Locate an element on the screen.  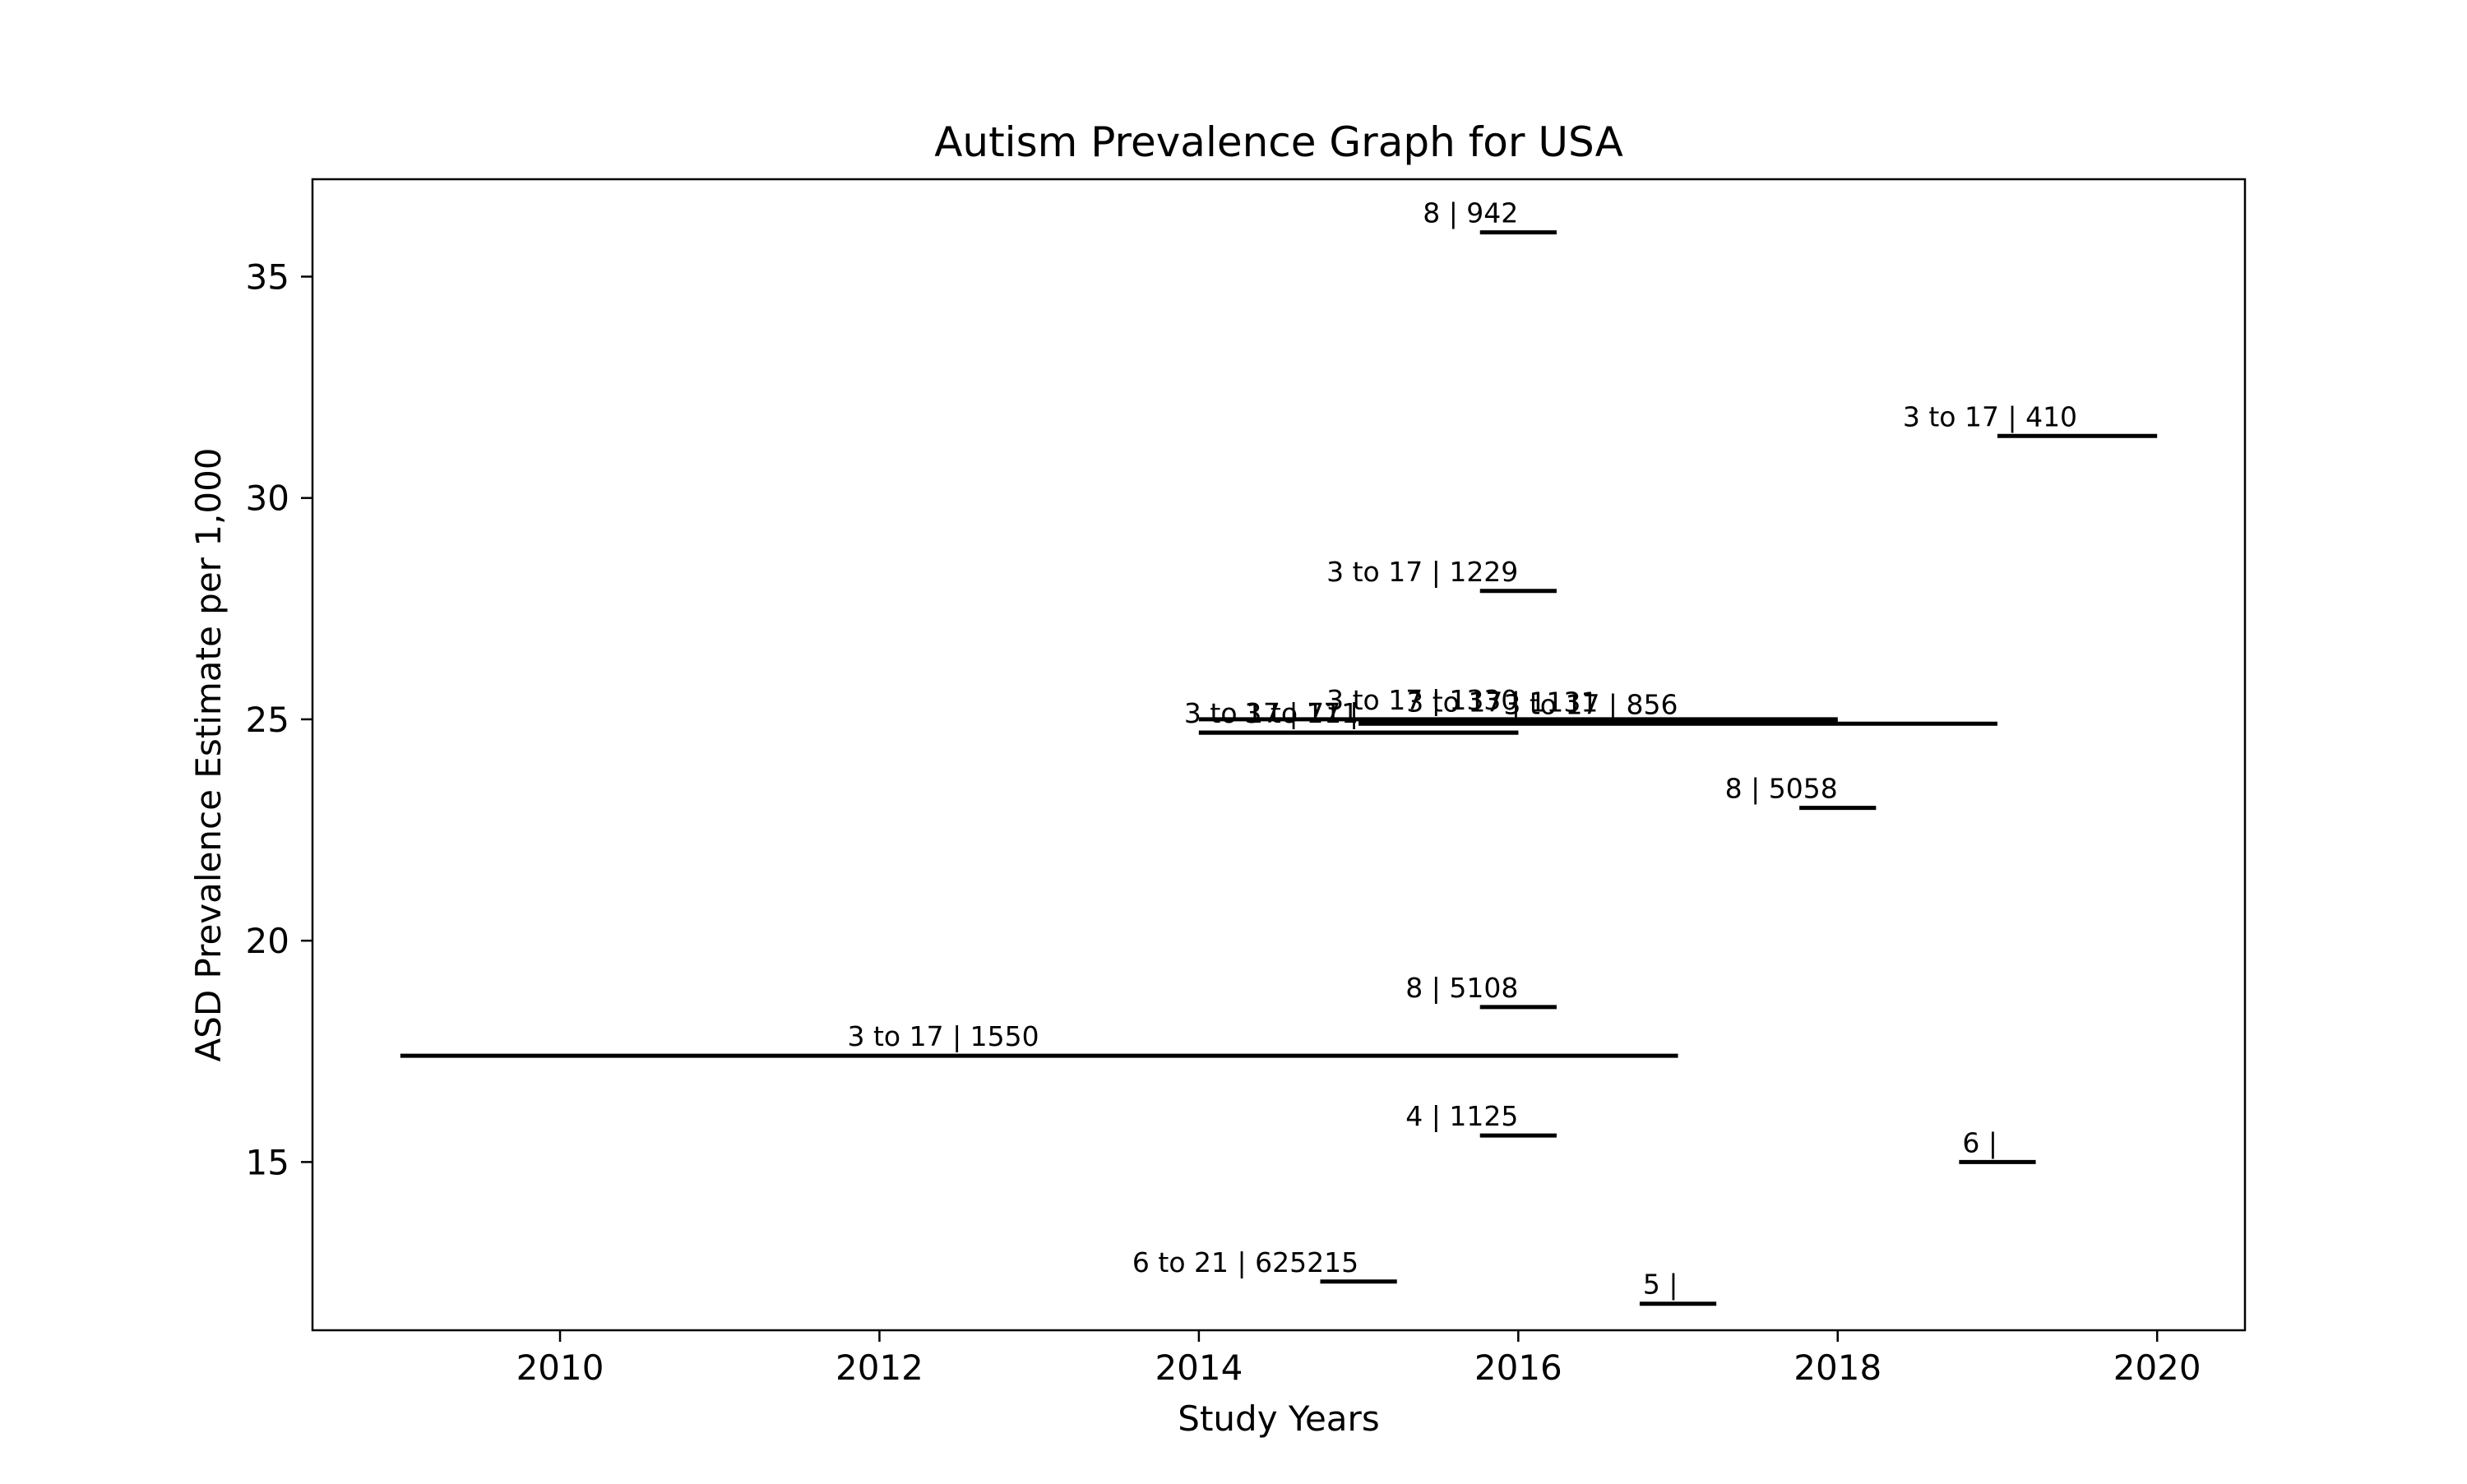
y-tick-label: 15 is located at coordinates (267, 1162).